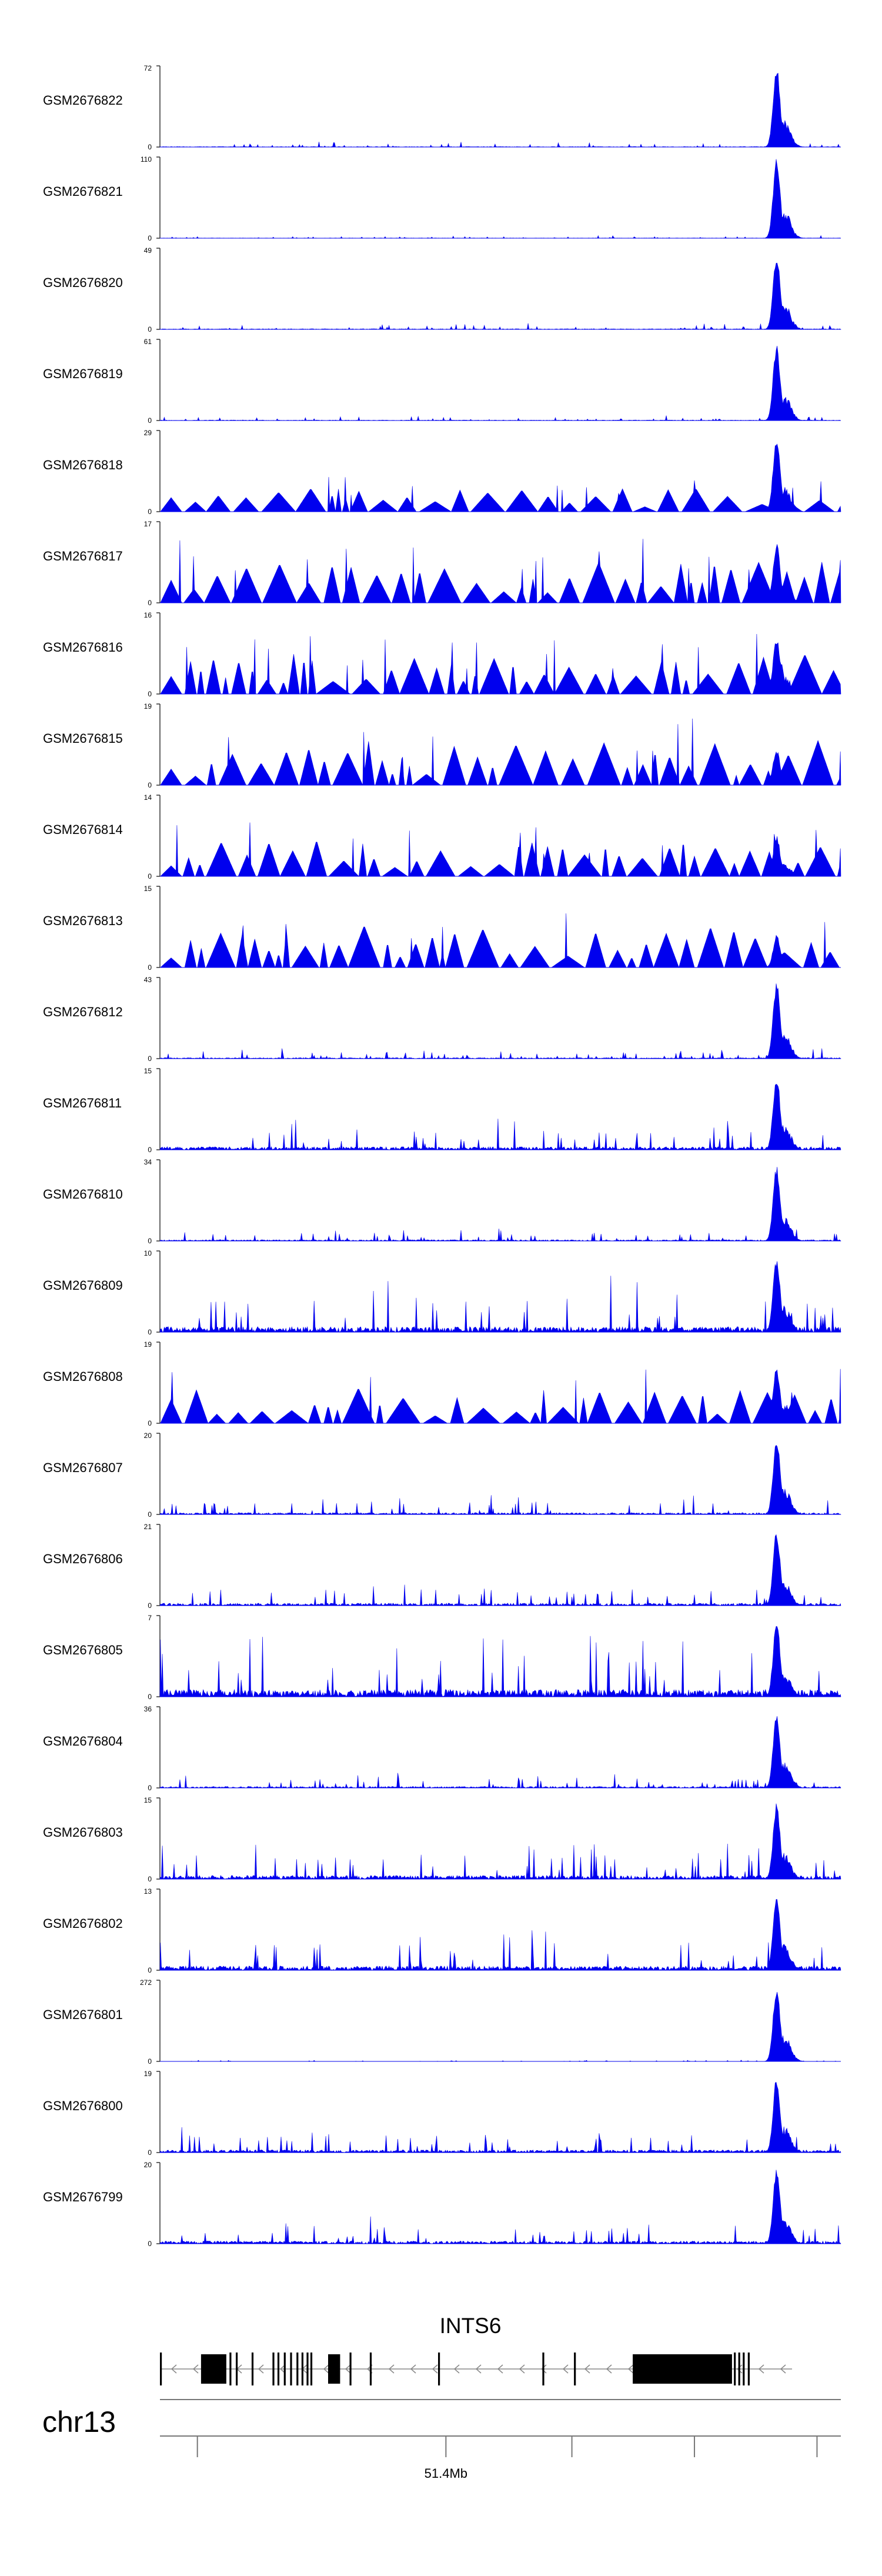 This screenshot has width=882, height=2576. Describe the element at coordinates (82, 1103) in the screenshot. I see `track-label: GSM2676811` at that location.